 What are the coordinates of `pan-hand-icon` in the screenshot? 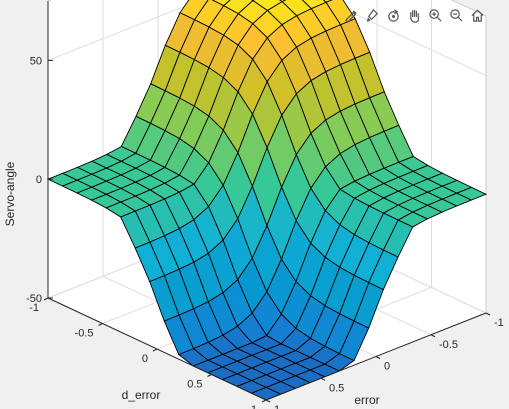 It's located at (414, 15).